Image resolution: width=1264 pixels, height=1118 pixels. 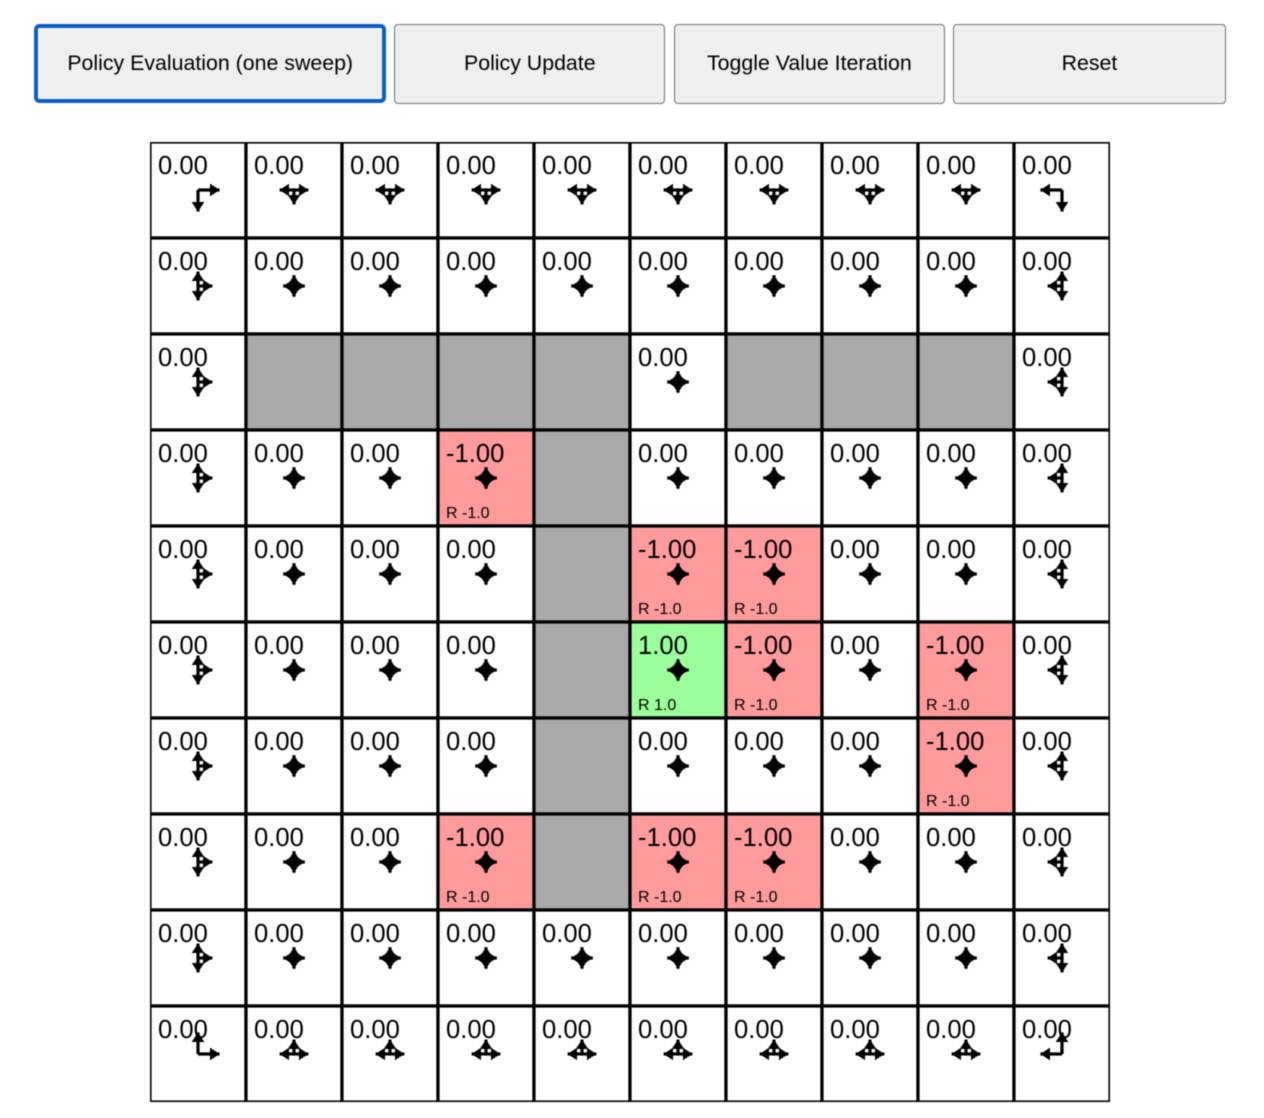 What do you see at coordinates (663, 646) in the screenshot?
I see `svg-text: 1.00` at bounding box center [663, 646].